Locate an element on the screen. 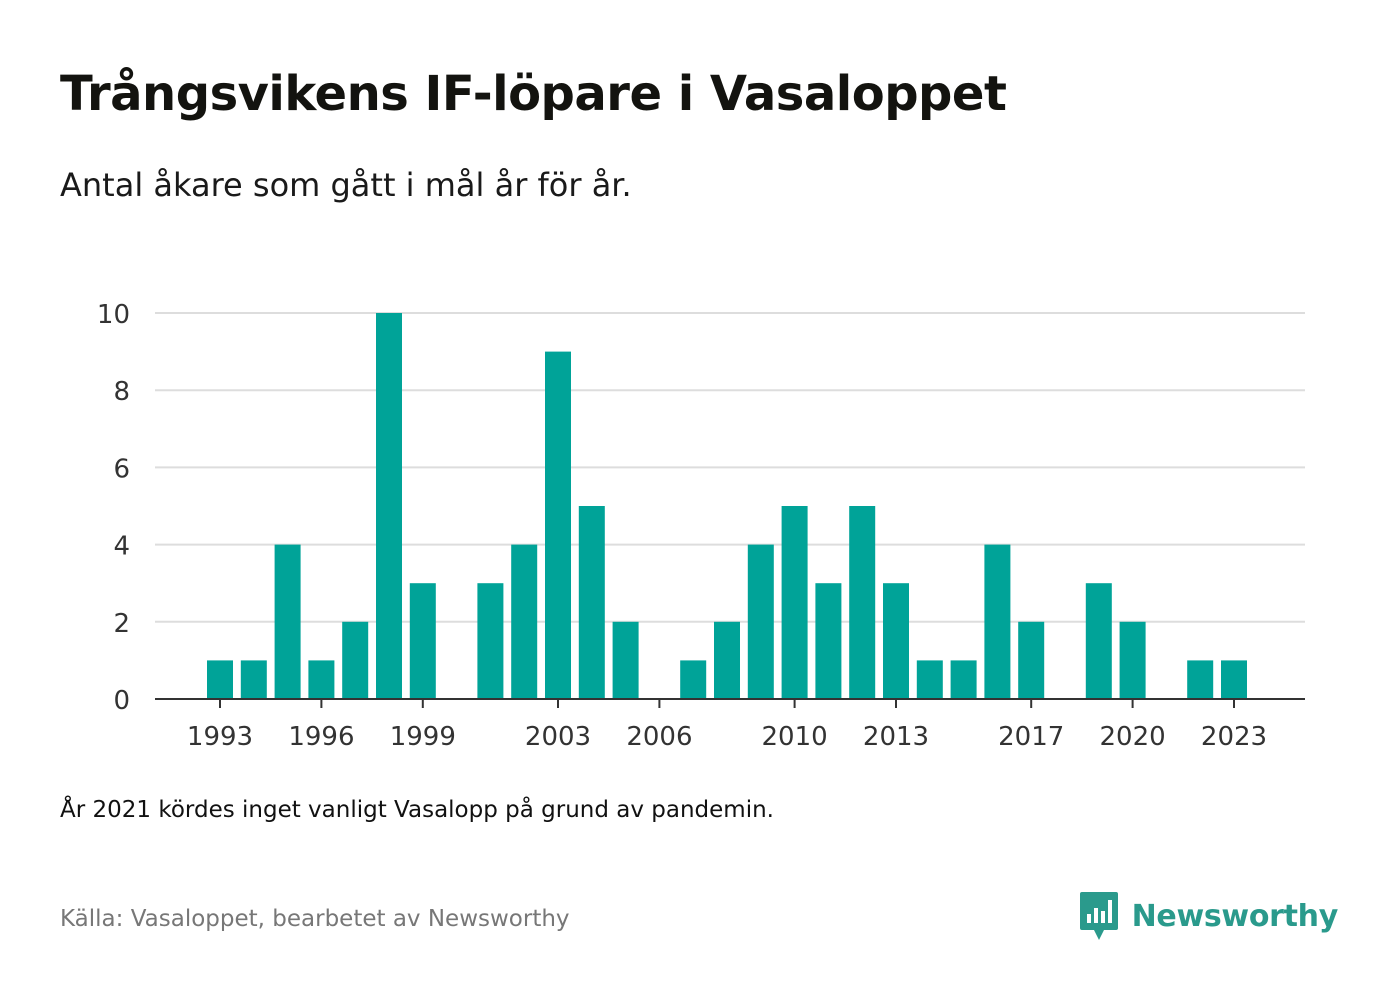  bar-1999 is located at coordinates (422, 641).